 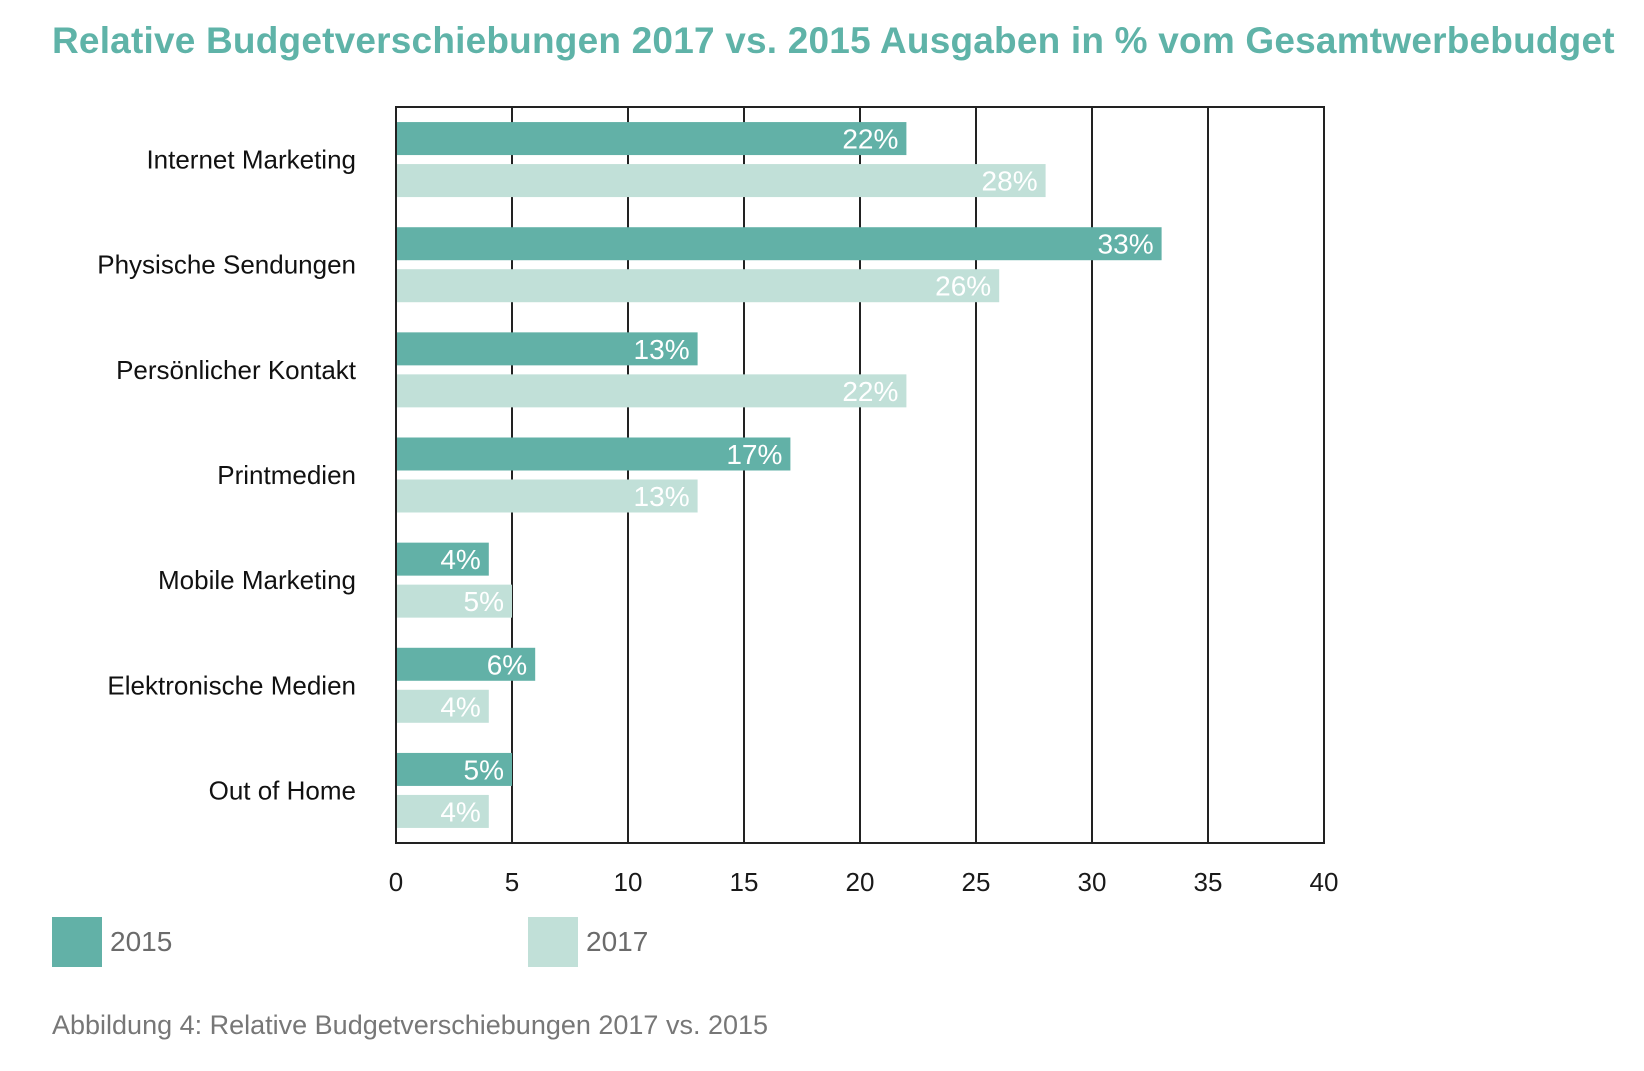 I want to click on category-label-physische-sendungen: Physische Sendungen, so click(x=226, y=265).